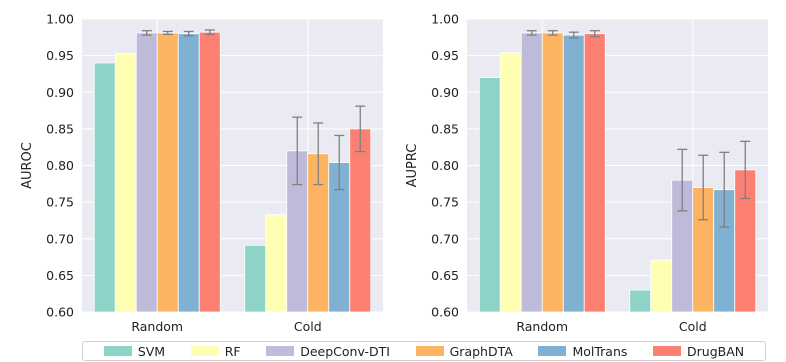  What do you see at coordinates (204, 351) in the screenshot?
I see `legend-swatch-rf` at bounding box center [204, 351].